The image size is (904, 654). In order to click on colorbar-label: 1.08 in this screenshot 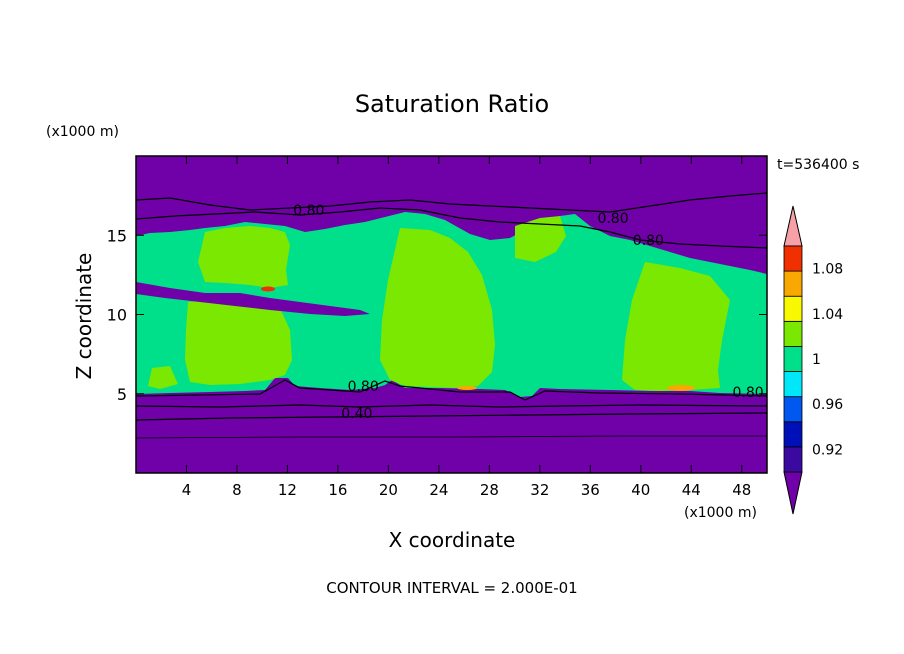, I will do `click(827, 270)`.